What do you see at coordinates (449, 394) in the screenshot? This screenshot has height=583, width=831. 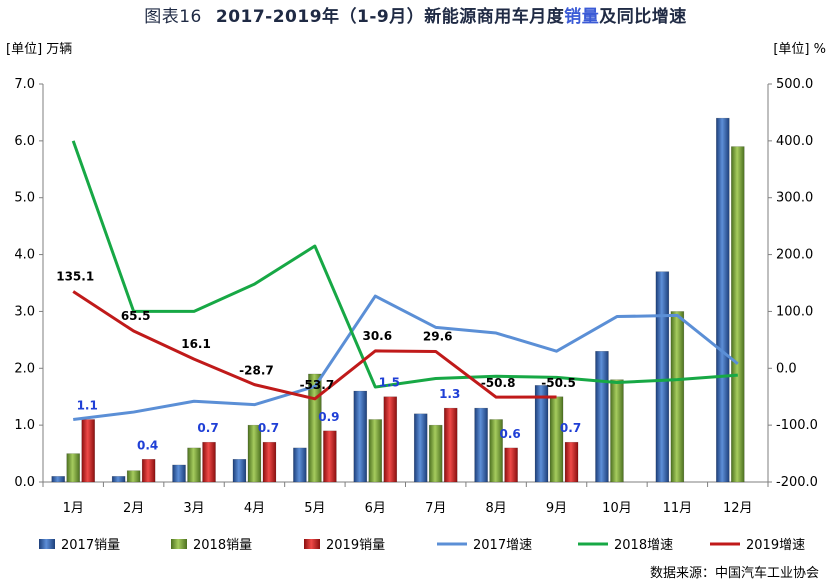 I see `data-label-2019-sales: 1.3` at bounding box center [449, 394].